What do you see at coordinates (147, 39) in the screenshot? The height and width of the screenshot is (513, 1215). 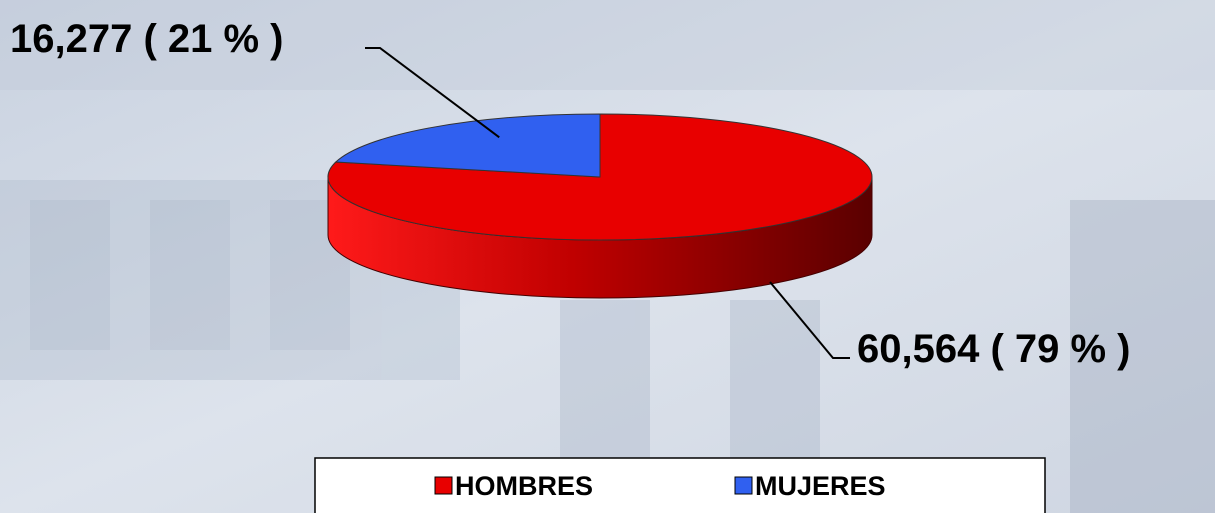 I see `data-label: 16,277 ( 21 % )` at bounding box center [147, 39].